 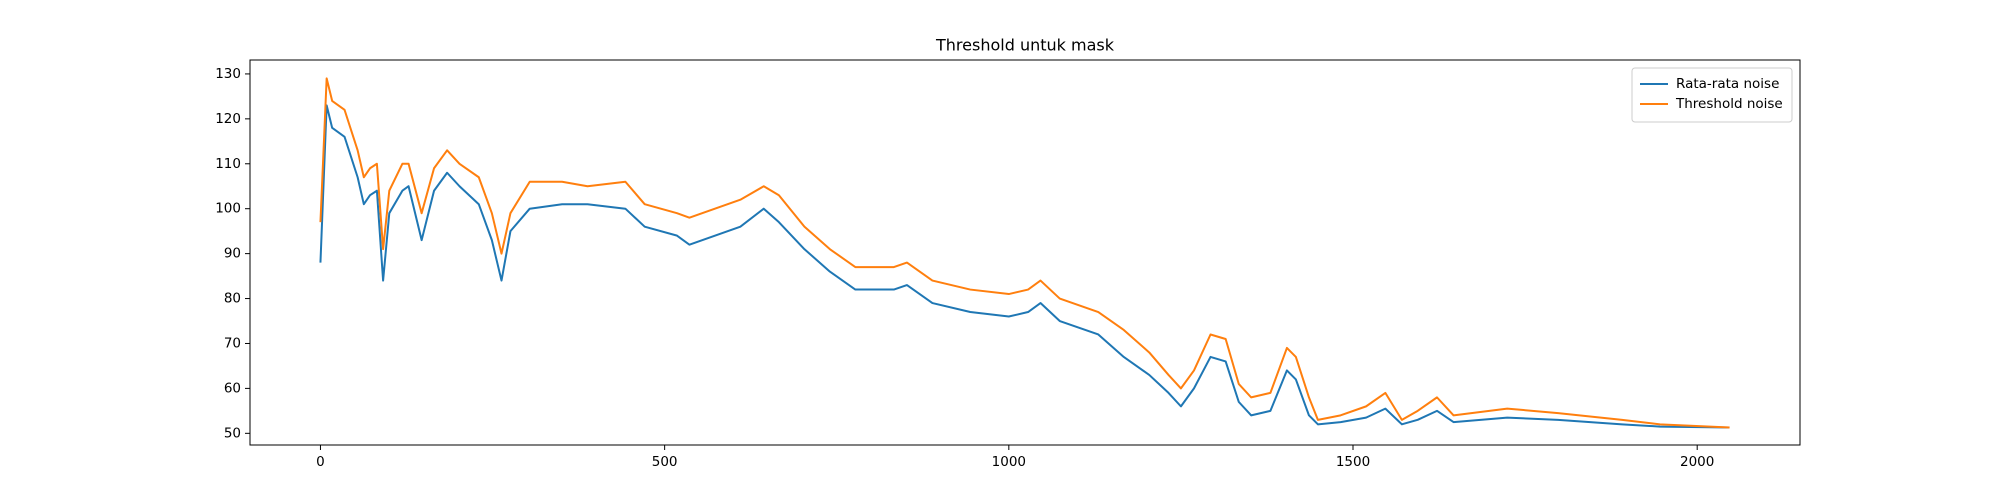 What do you see at coordinates (228, 74) in the screenshot?
I see `y-tick-label: 130` at bounding box center [228, 74].